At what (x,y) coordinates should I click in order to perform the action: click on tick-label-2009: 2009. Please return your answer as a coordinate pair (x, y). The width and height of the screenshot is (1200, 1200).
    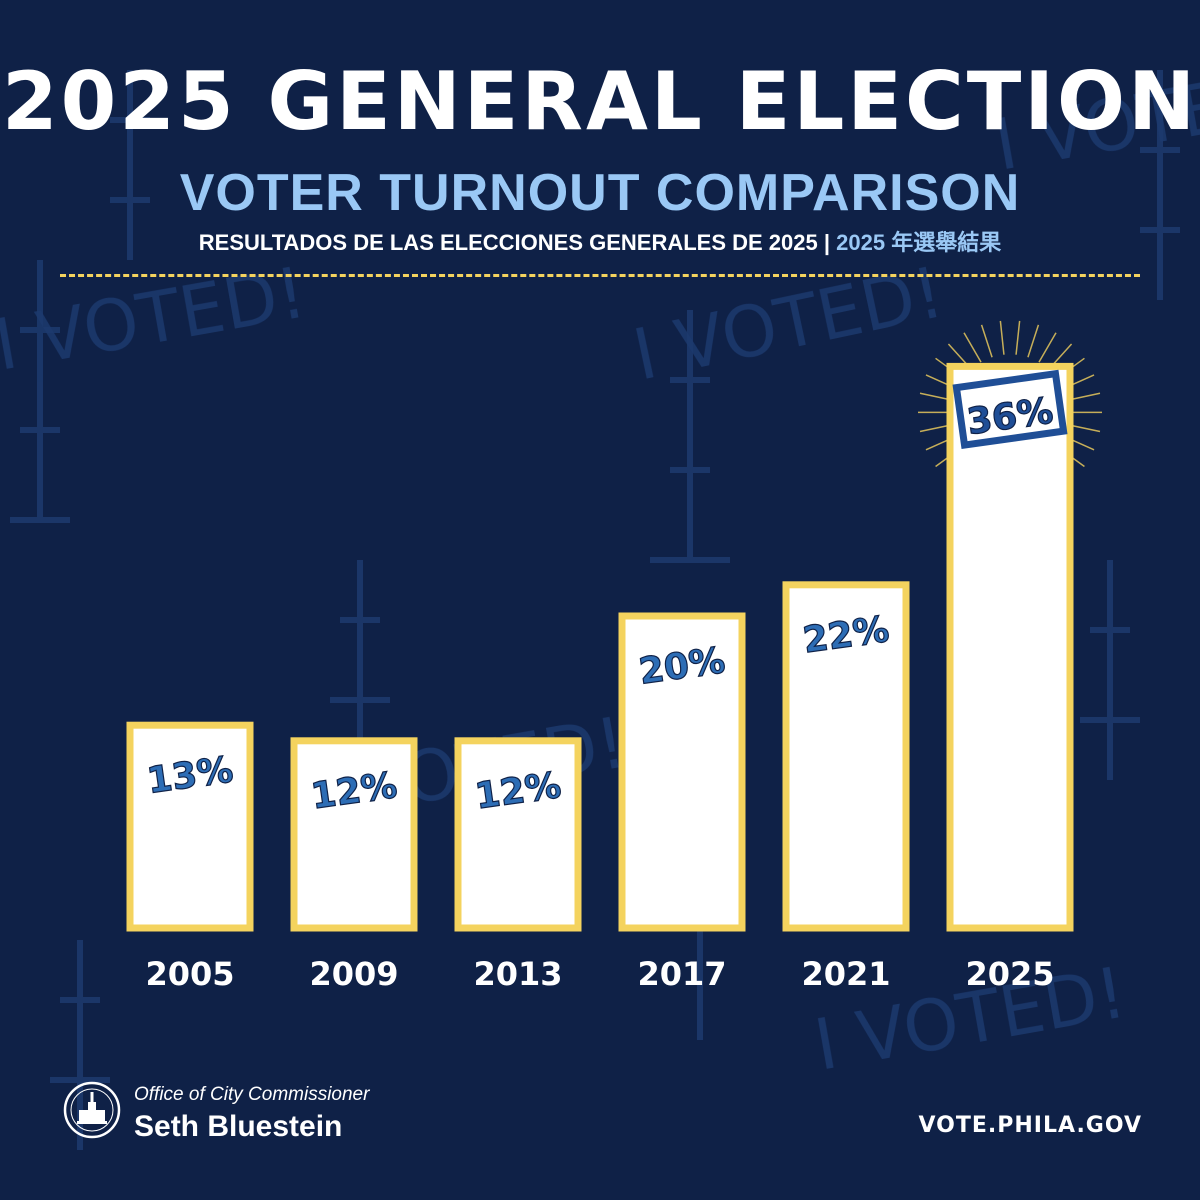
    Looking at the image, I should click on (353, 974).